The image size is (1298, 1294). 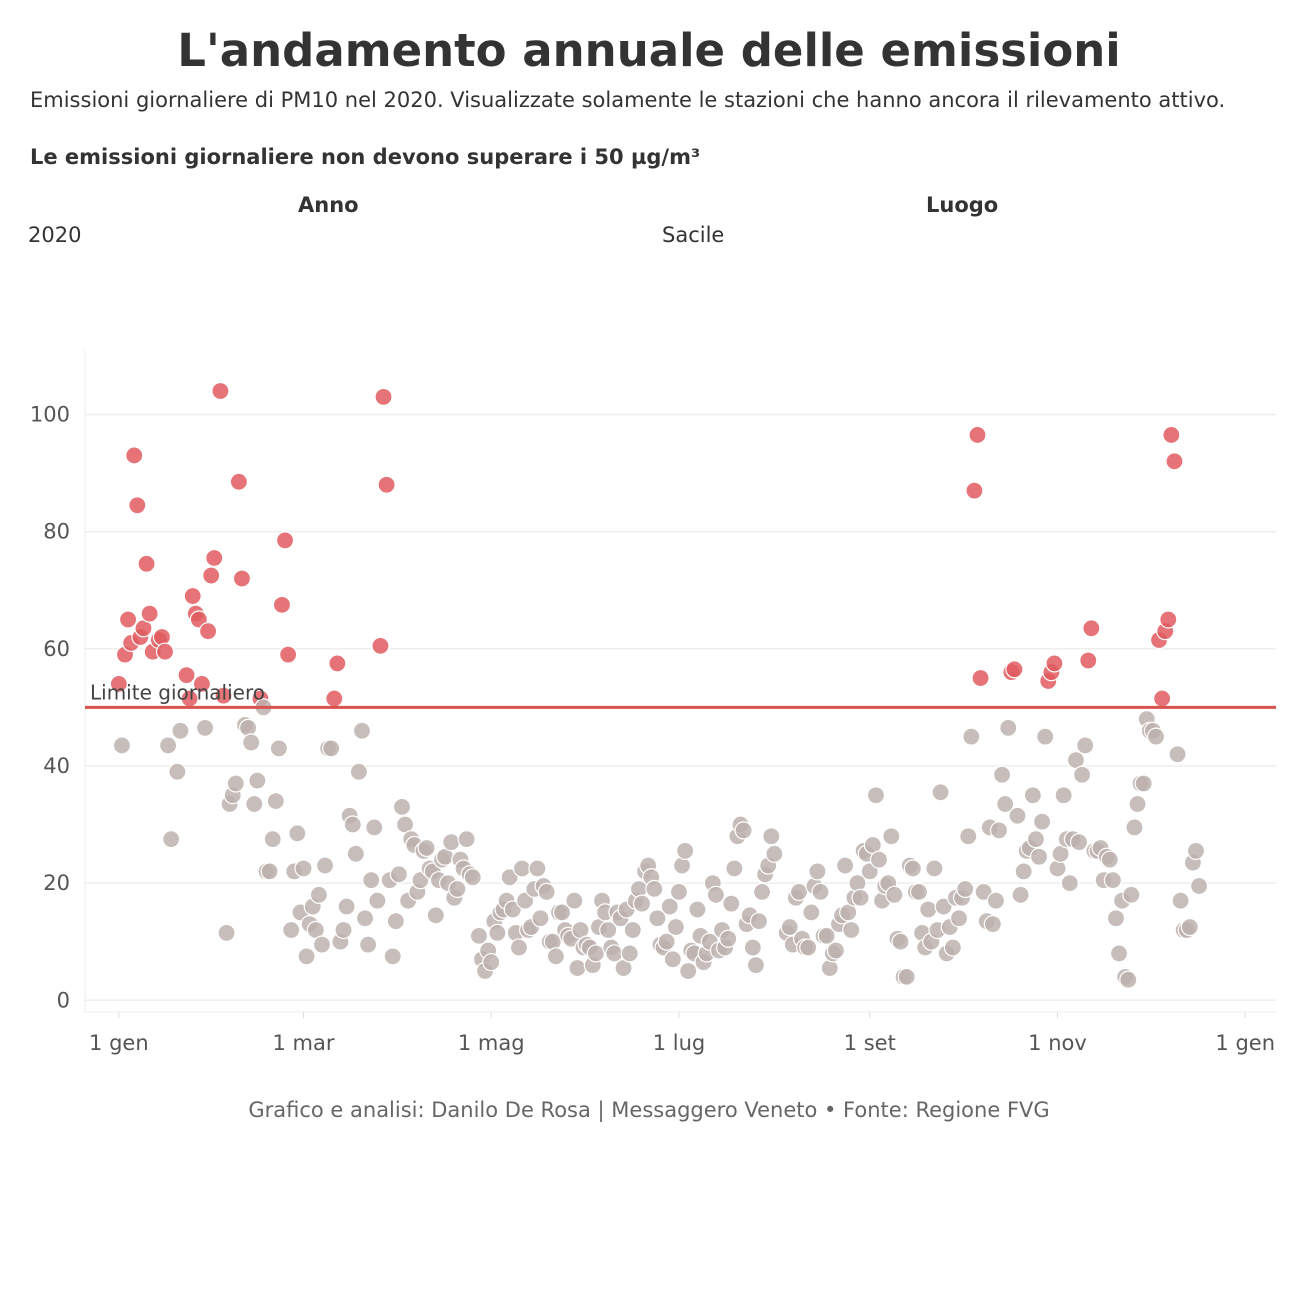 I want to click on year-filter-value: 2020, so click(x=55, y=235).